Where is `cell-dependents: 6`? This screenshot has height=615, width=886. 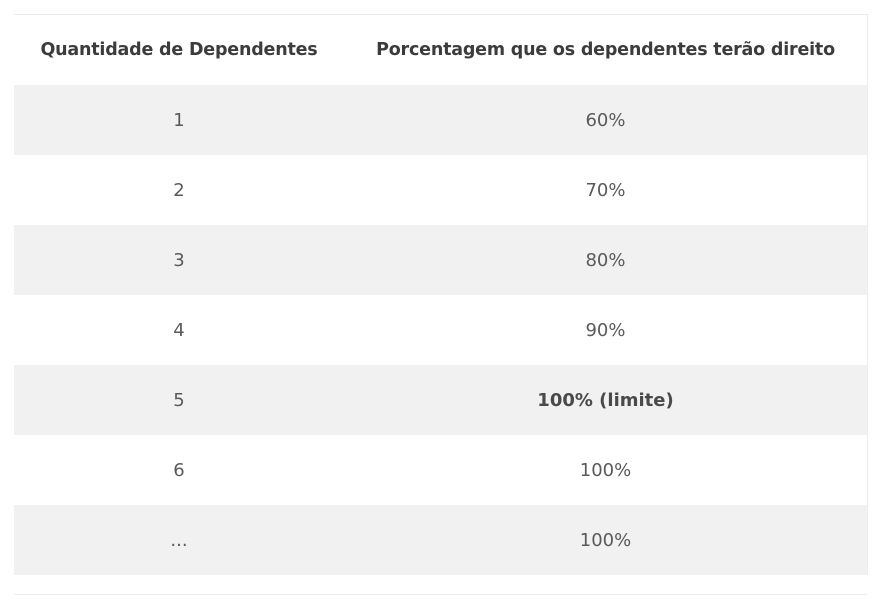 cell-dependents: 6 is located at coordinates (179, 470).